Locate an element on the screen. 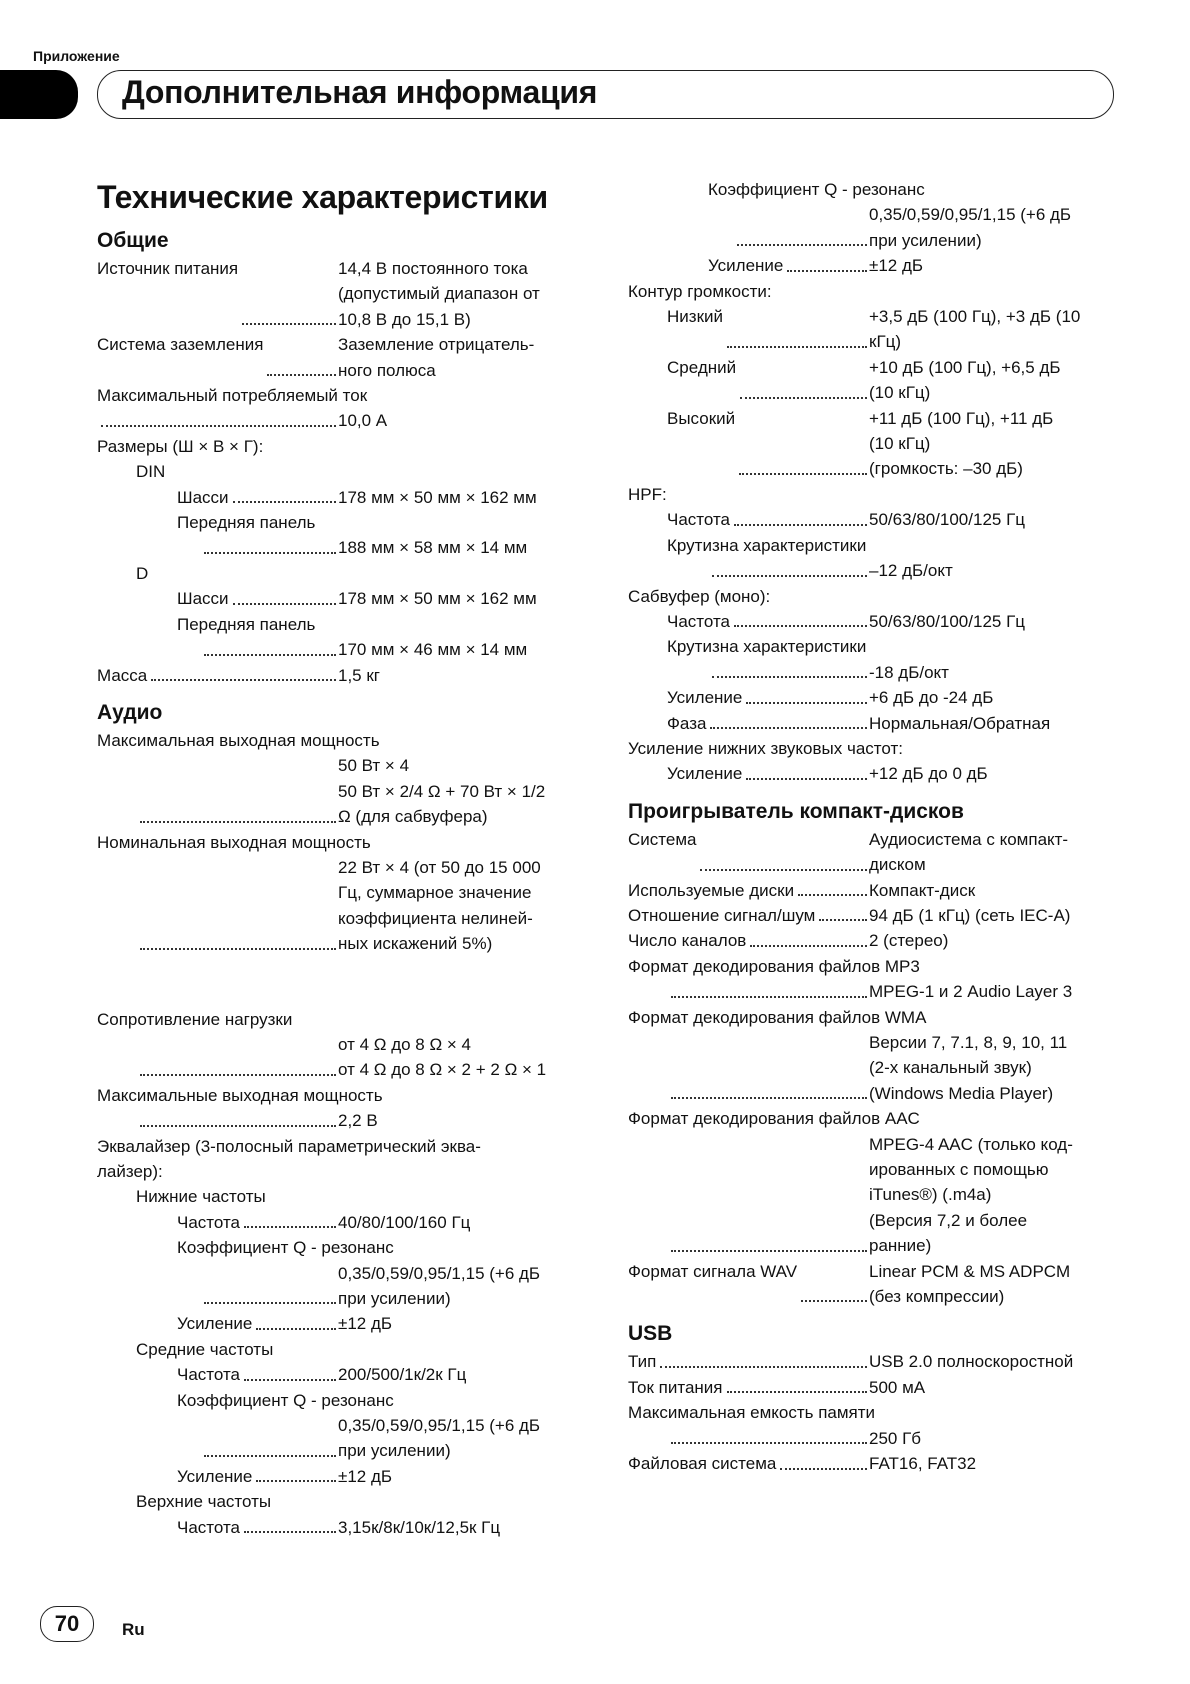 The width and height of the screenshot is (1190, 1684). spec-label-cell: Отношение сигнал/шум is located at coordinates (748, 915).